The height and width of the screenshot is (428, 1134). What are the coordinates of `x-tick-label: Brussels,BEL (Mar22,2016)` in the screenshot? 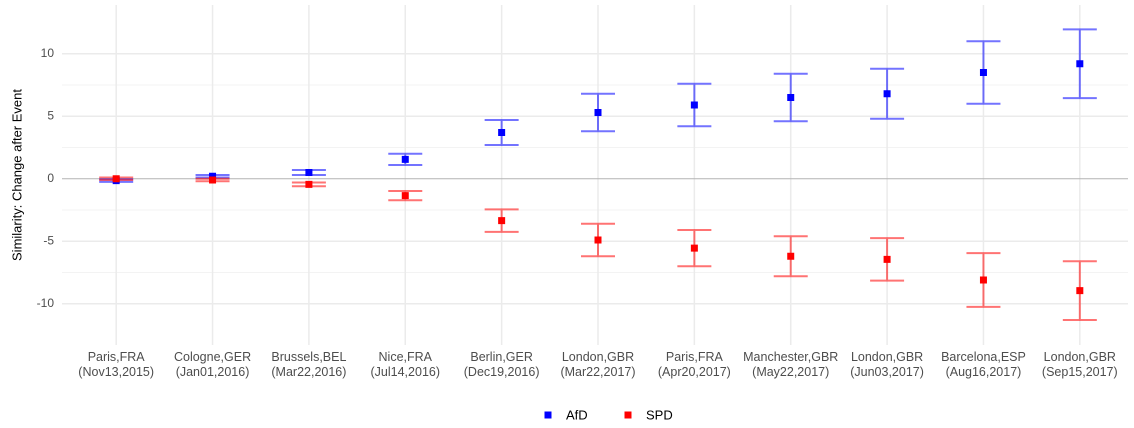 It's located at (309, 364).